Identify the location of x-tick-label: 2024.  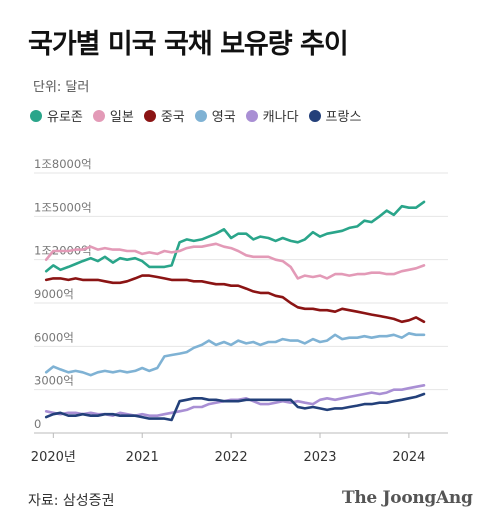
(408, 457).